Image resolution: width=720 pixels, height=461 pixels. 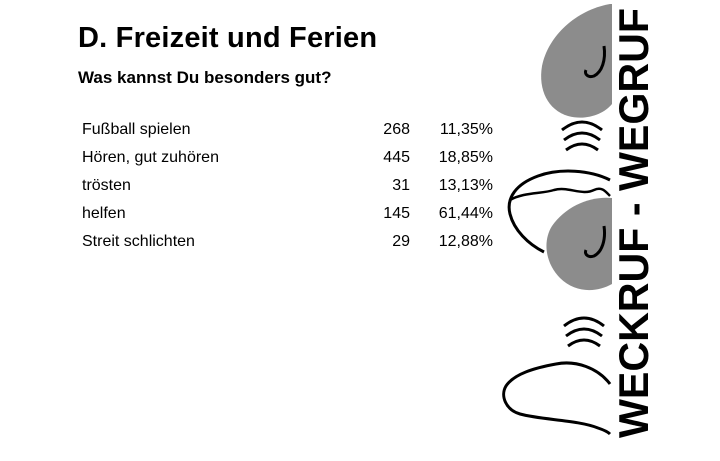 What do you see at coordinates (104, 213) in the screenshot?
I see `row-label: helfen` at bounding box center [104, 213].